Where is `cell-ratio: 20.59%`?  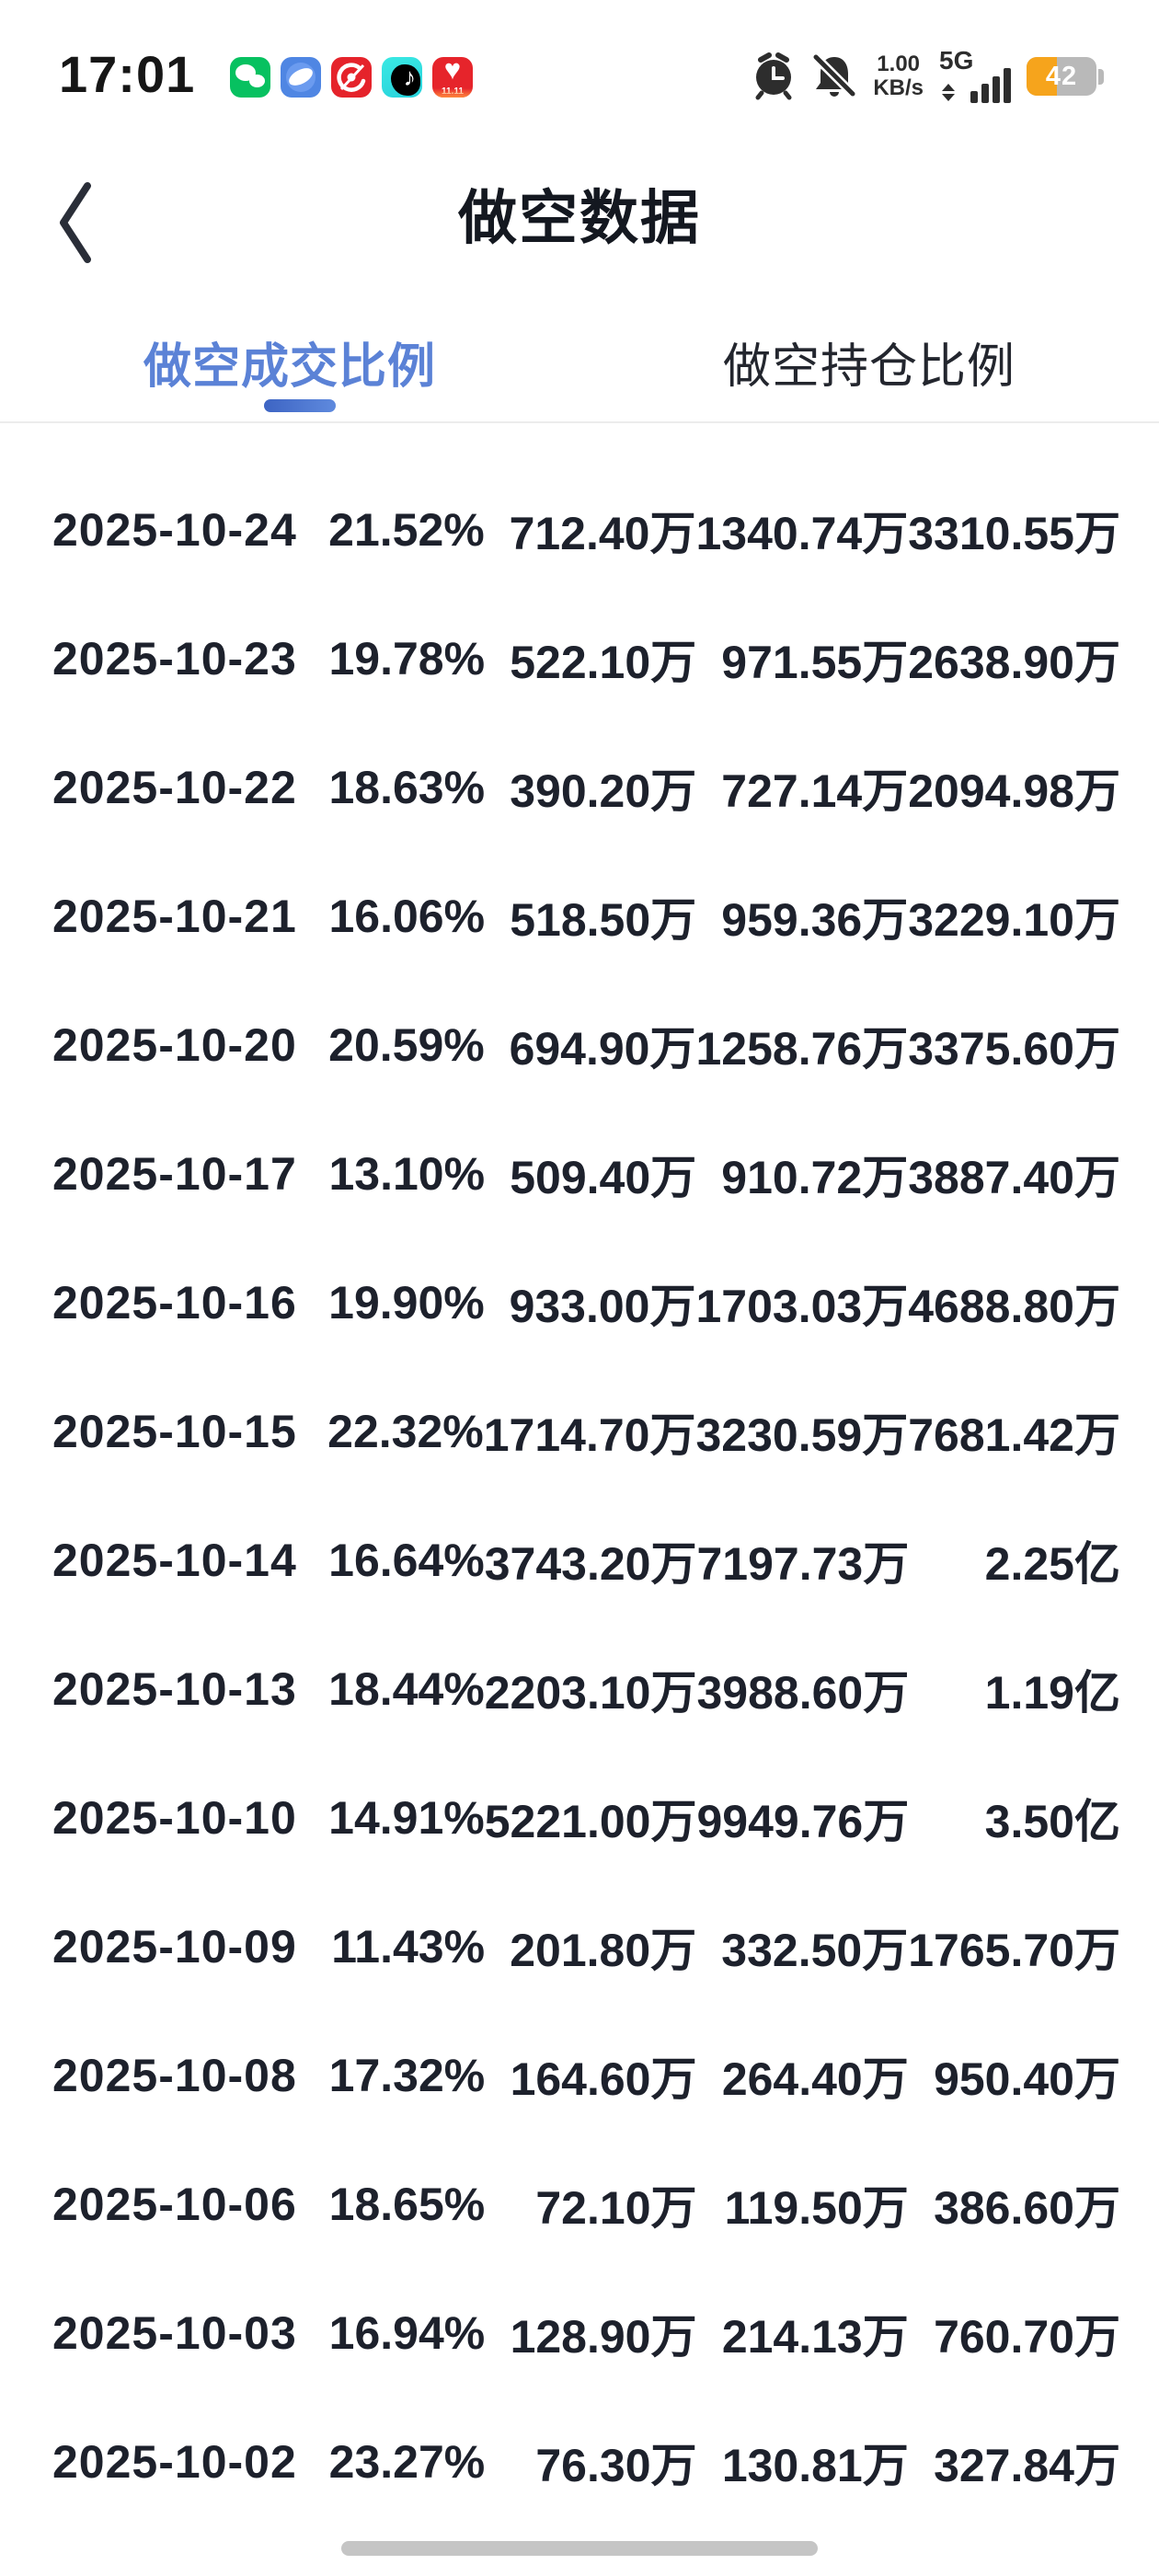
cell-ratio: 20.59% is located at coordinates (406, 1045).